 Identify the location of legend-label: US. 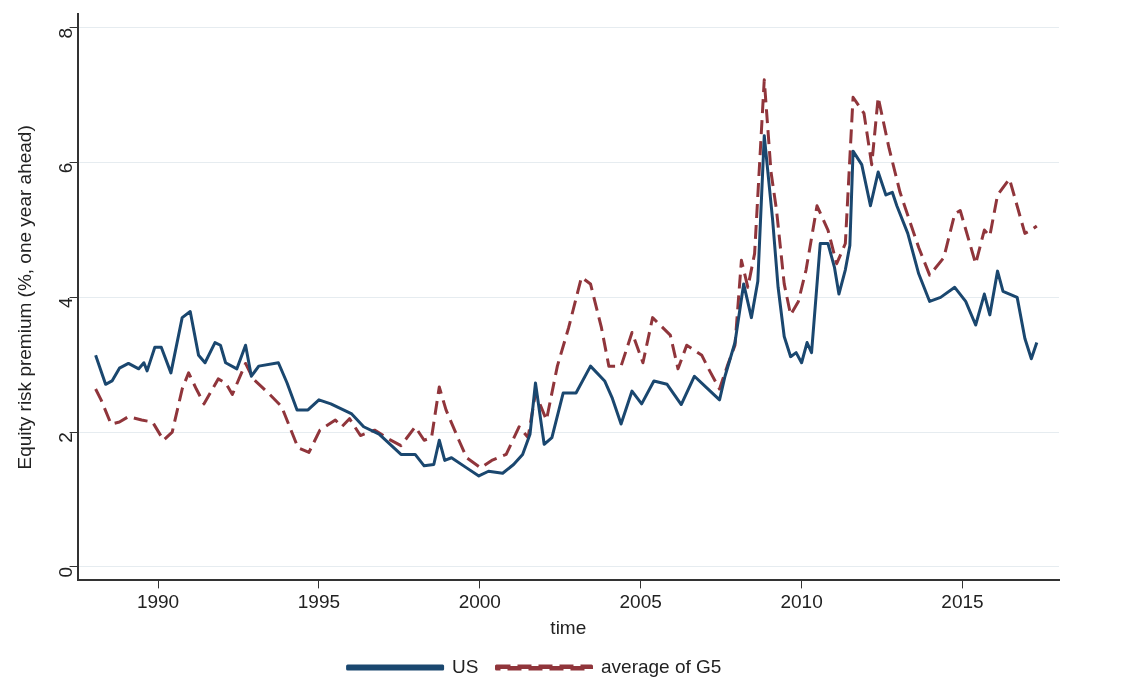
(465, 666).